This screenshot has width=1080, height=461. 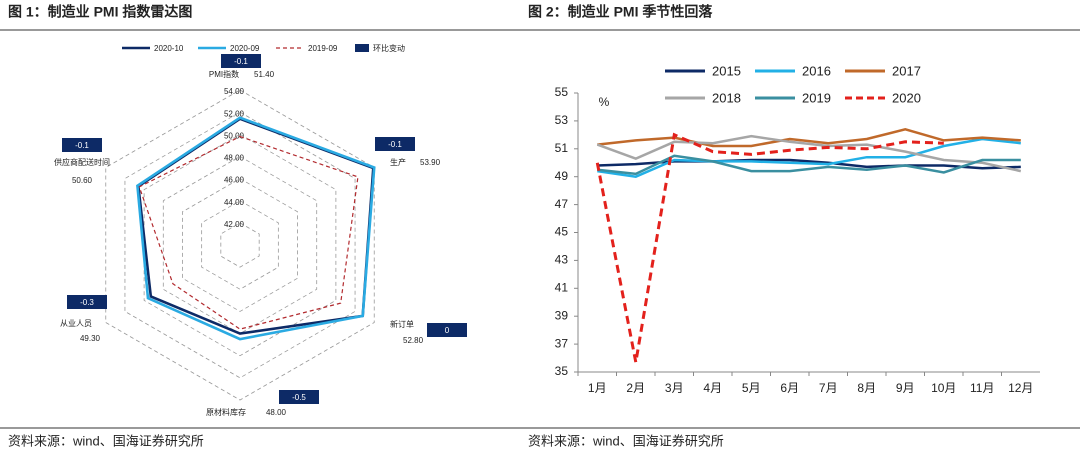 I want to click on r-tick-label: 44.00, so click(x=234, y=202).